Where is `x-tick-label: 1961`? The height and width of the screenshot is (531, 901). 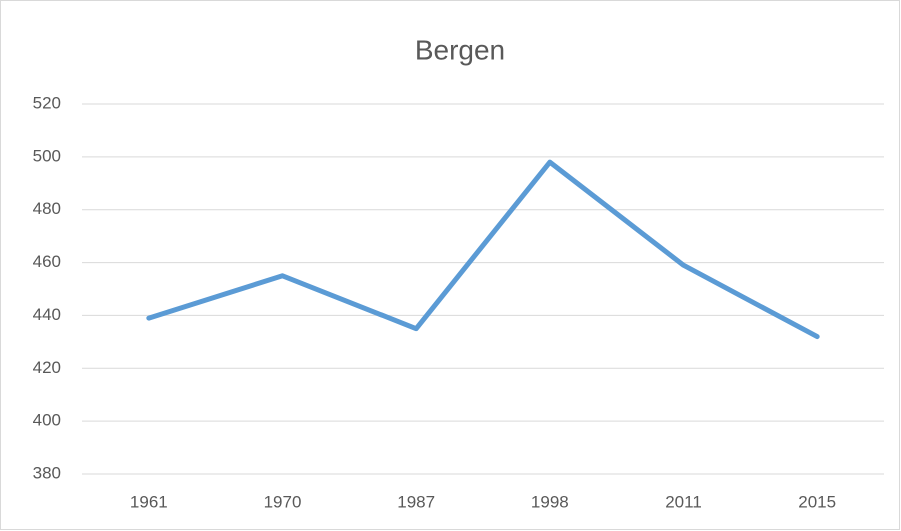
x-tick-label: 1961 is located at coordinates (149, 501).